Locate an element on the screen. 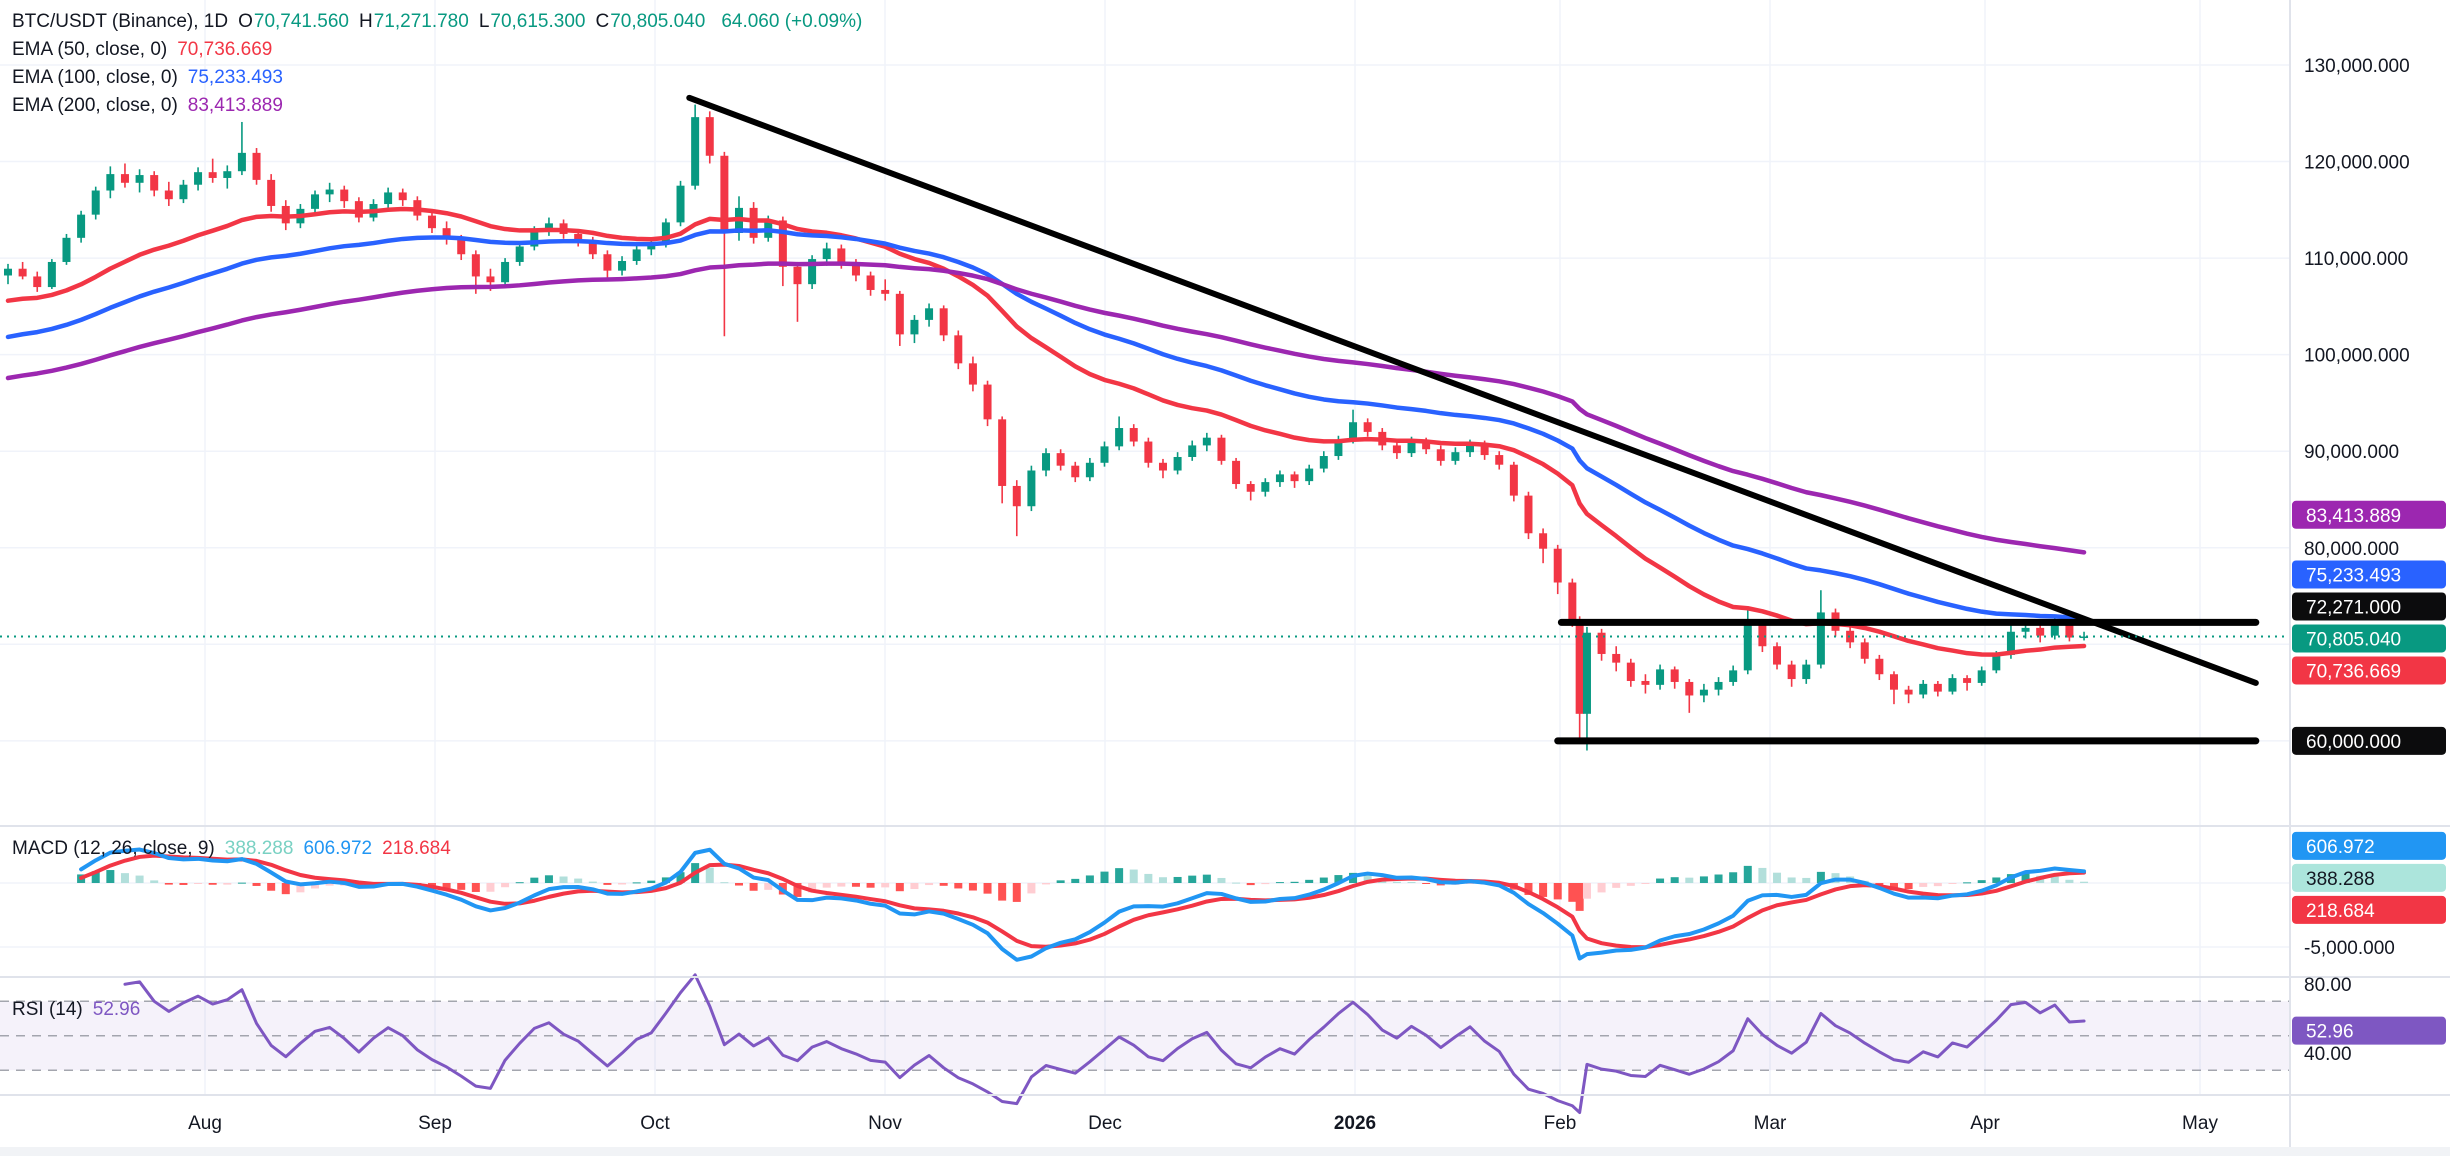 The width and height of the screenshot is (2450, 1156). ema200-value: 83,413.889 is located at coordinates (235, 105).